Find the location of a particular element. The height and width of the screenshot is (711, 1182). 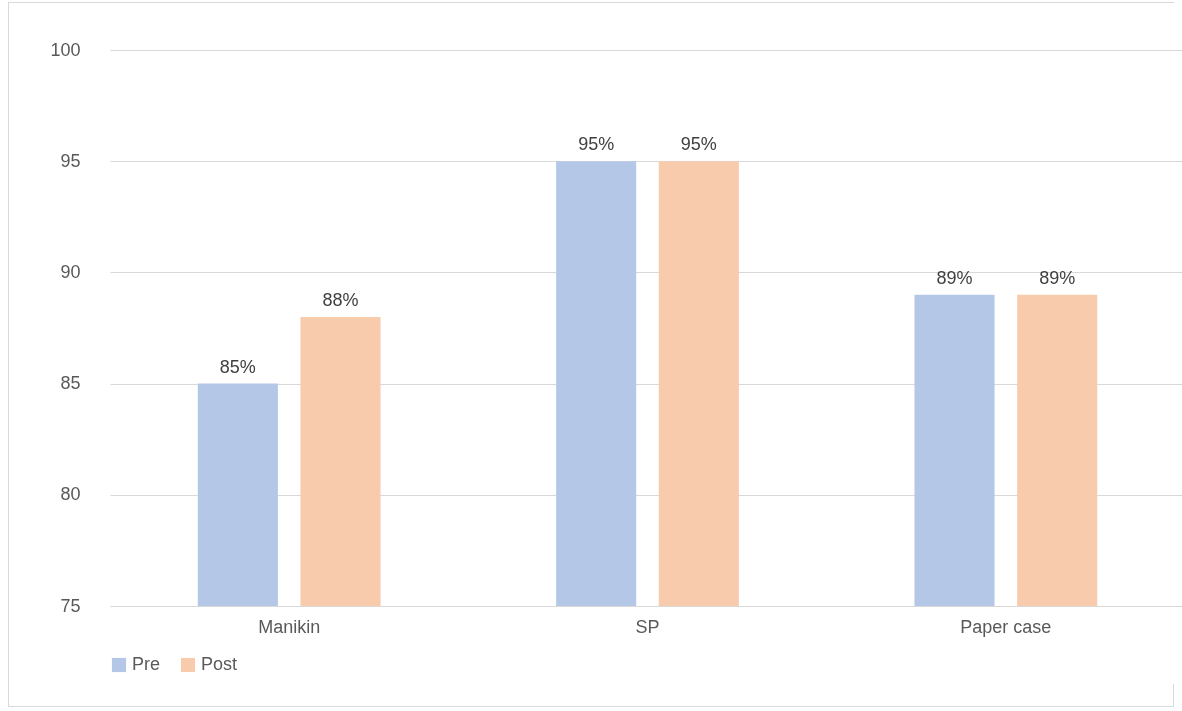

x-tick-label: SP is located at coordinates (647, 626).